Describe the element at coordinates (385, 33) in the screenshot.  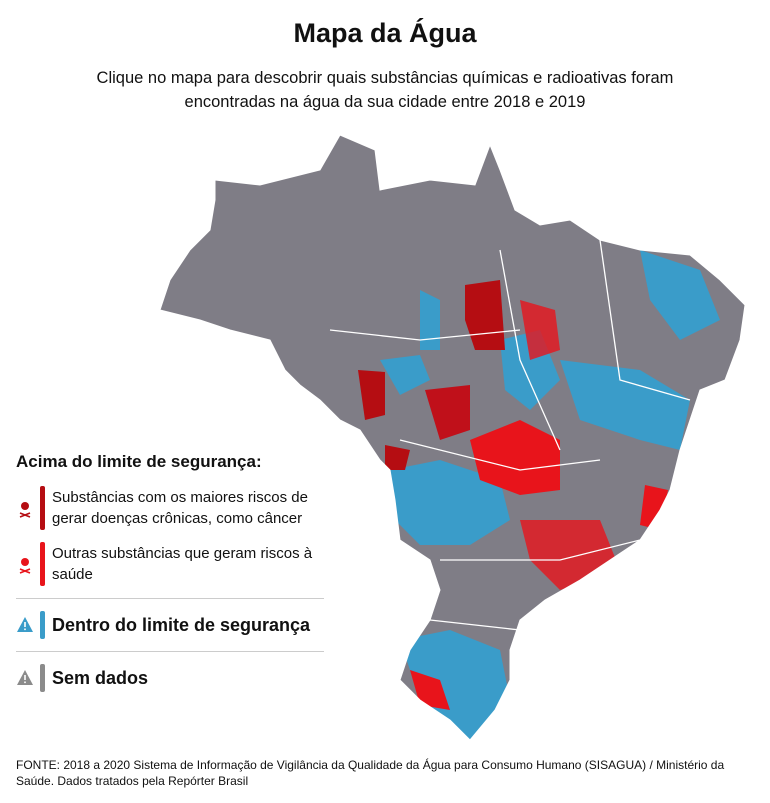
I see `title: Mapa da Água` at that location.